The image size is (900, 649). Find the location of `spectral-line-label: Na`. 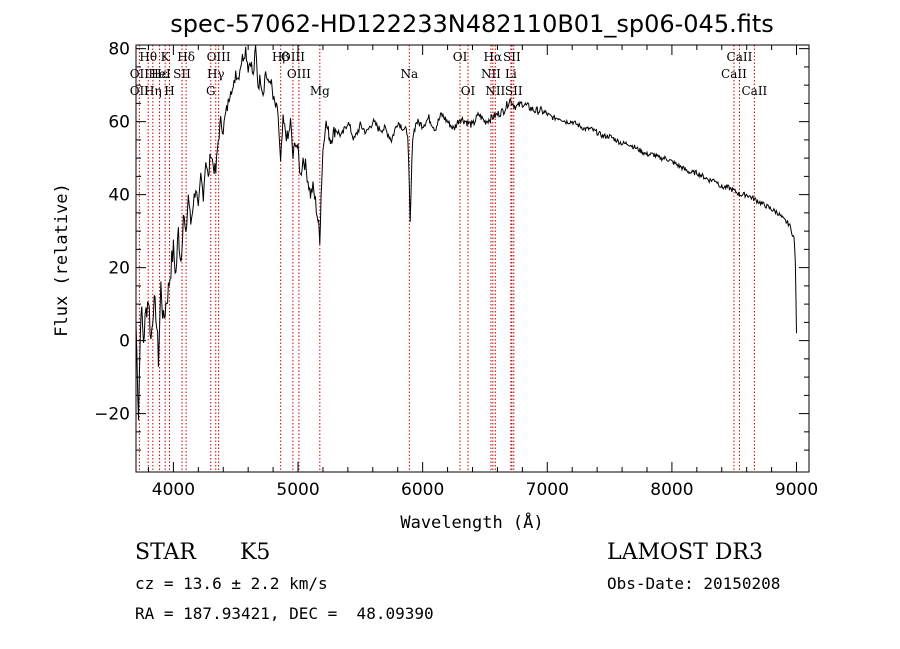

spectral-line-label: Na is located at coordinates (409, 74).